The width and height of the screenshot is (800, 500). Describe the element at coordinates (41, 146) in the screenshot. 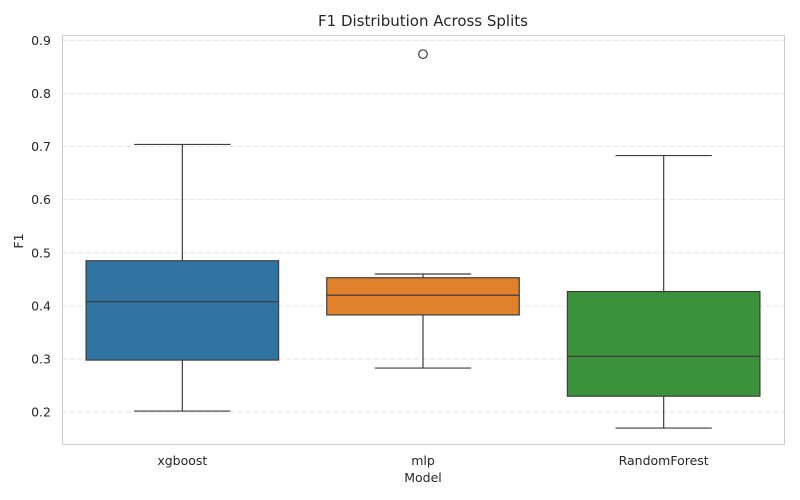

I see `y-tick-label: 0.7` at that location.